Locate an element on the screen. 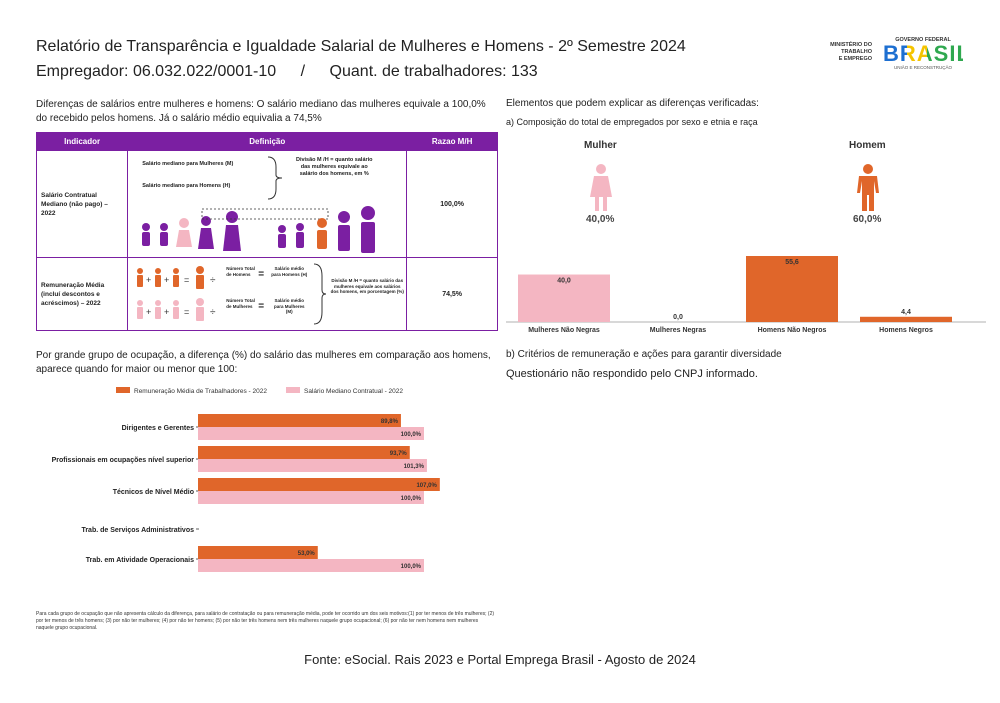 This screenshot has height=703, width=1000. ministry-logo: MINISTÉRIO DO TRABALHO E EMPREGO is located at coordinates (851, 52).